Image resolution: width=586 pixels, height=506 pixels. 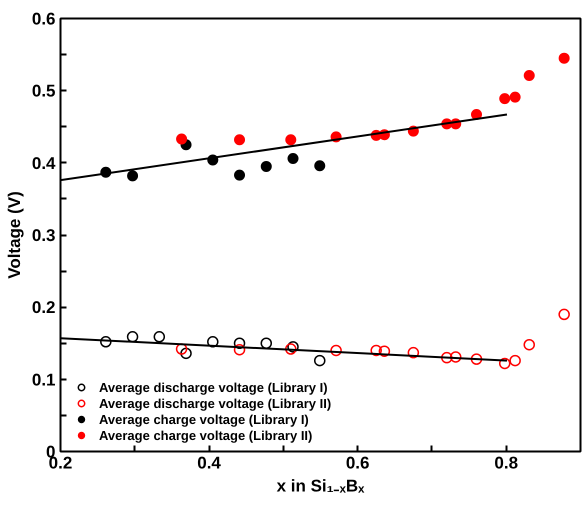 I want to click on y-tick-label: 0.3, so click(x=44, y=235).